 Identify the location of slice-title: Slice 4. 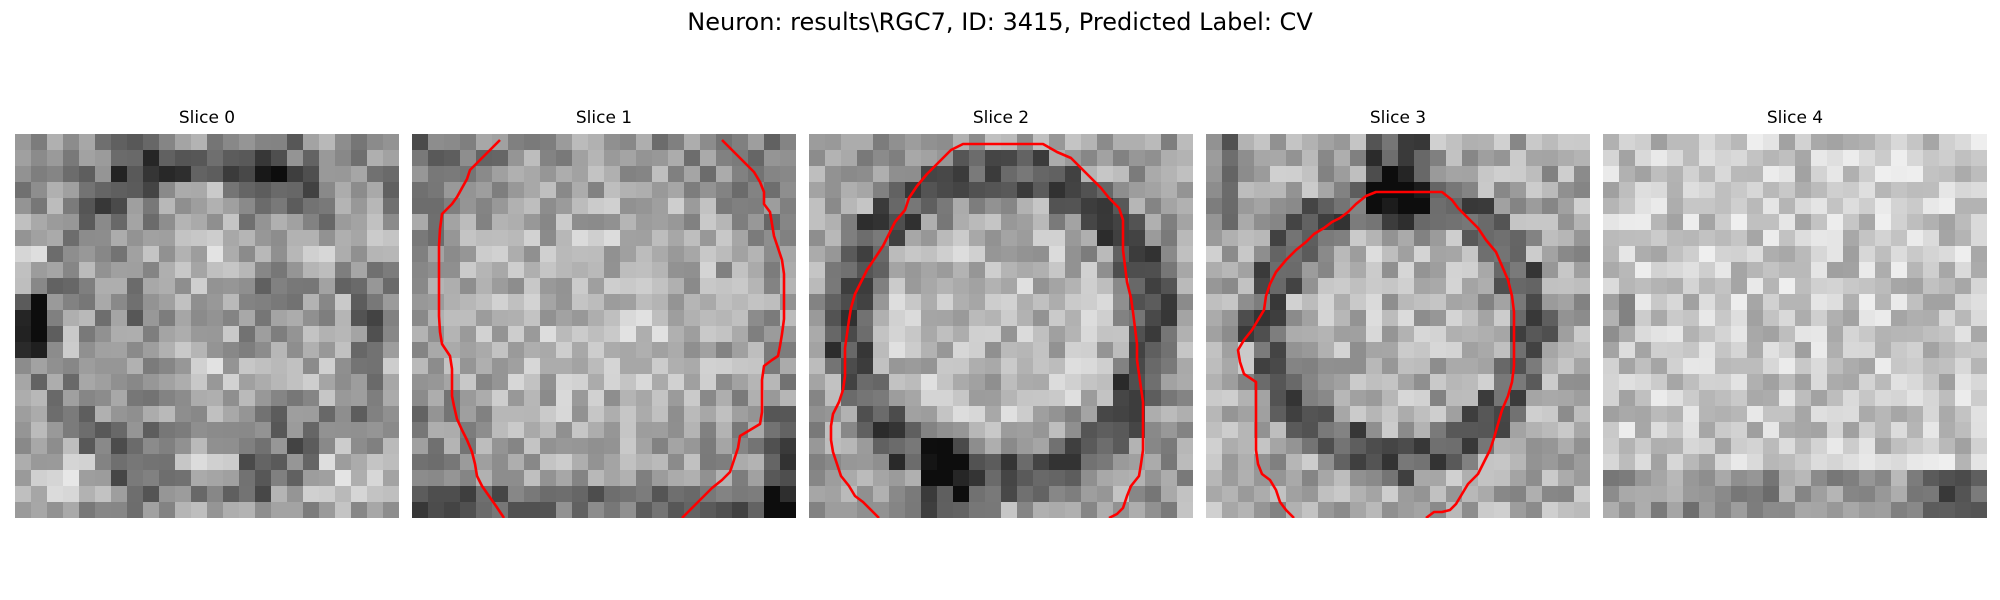
(1795, 118).